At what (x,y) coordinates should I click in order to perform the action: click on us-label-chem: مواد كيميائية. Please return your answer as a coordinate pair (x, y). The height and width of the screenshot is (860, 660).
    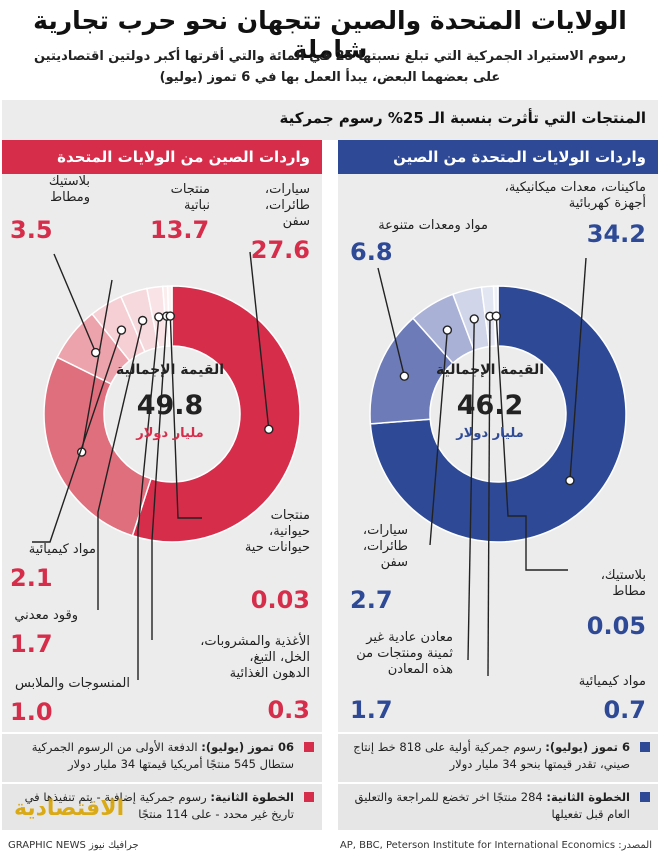
    Looking at the image, I should click on (612, 681).